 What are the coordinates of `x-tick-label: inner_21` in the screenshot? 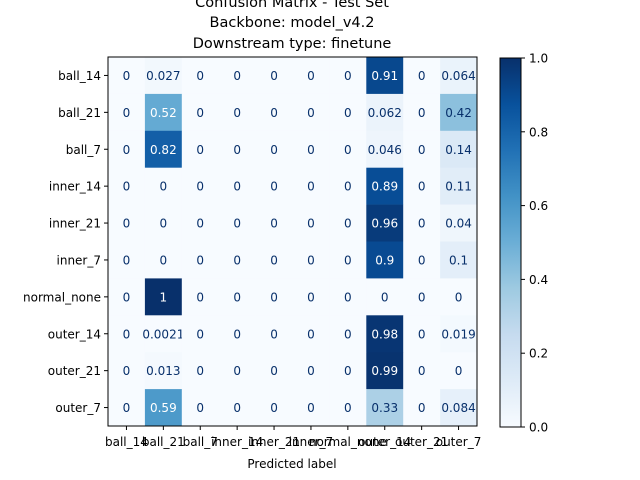 It's located at (274, 442).